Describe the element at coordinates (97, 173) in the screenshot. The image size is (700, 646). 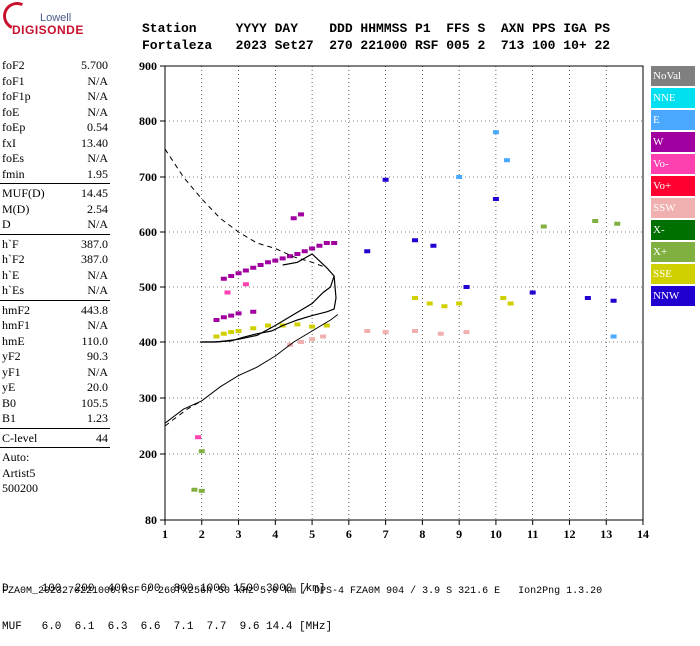
I see `param-value: 1.95` at that location.